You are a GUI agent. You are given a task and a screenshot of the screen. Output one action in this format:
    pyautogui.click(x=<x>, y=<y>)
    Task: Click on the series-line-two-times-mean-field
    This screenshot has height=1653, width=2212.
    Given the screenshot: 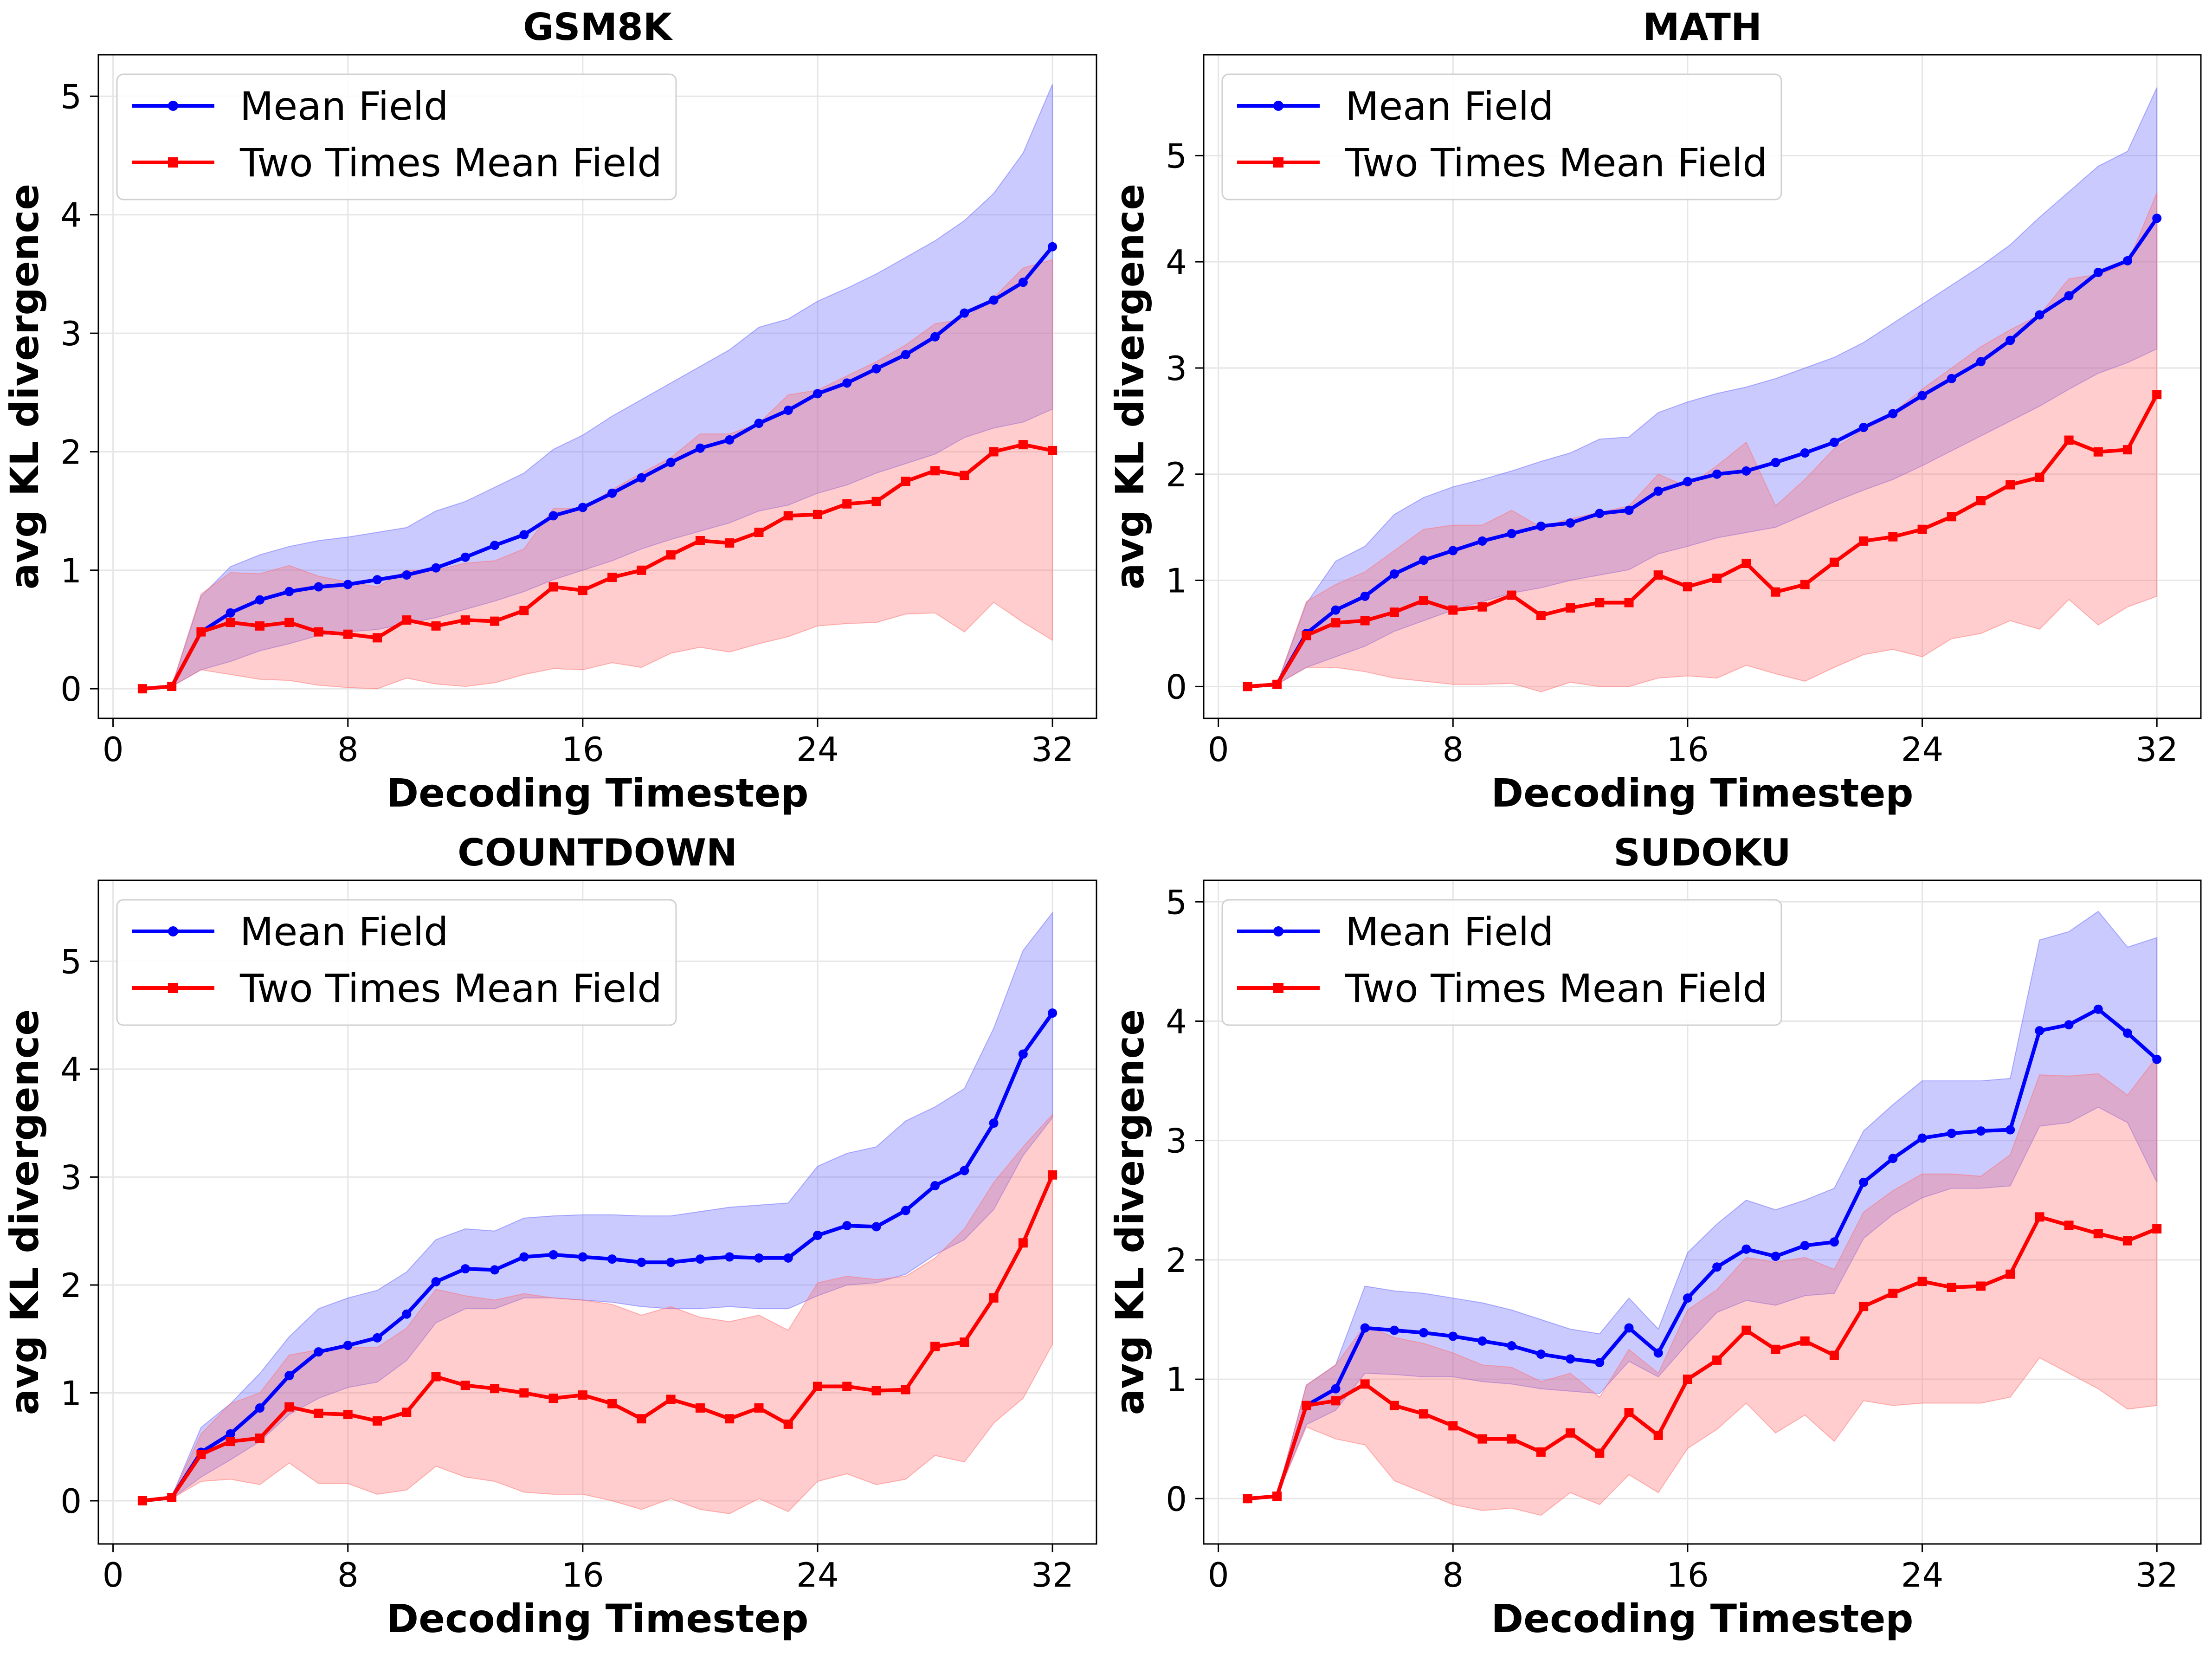 What is the action you would take?
    pyautogui.click(x=597, y=567)
    